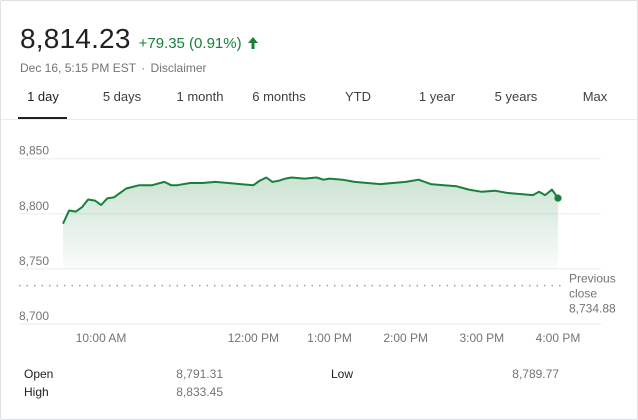 The height and width of the screenshot is (420, 638). Describe the element at coordinates (199, 392) in the screenshot. I see `high-value: 8,833.45` at that location.